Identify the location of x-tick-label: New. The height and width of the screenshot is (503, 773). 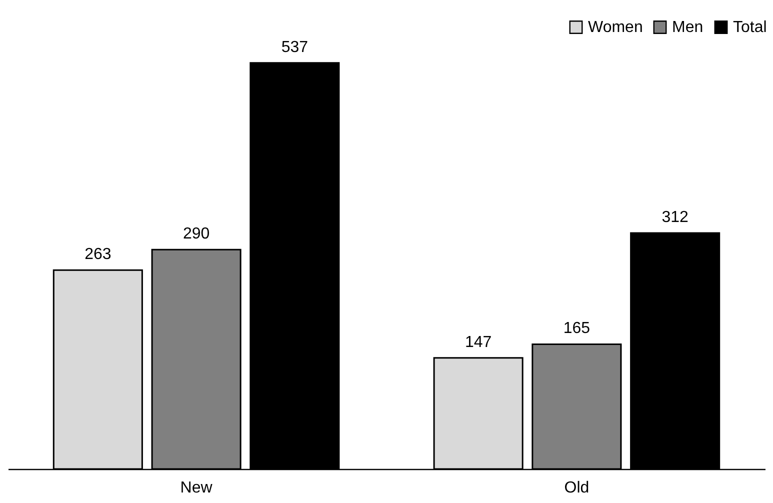
(196, 488).